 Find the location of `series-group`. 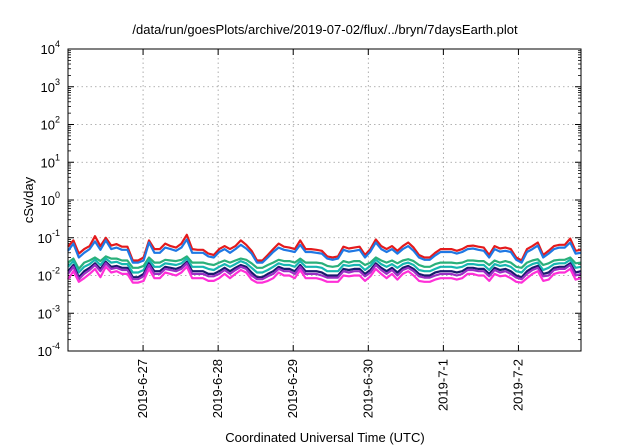

series-group is located at coordinates (324, 258).